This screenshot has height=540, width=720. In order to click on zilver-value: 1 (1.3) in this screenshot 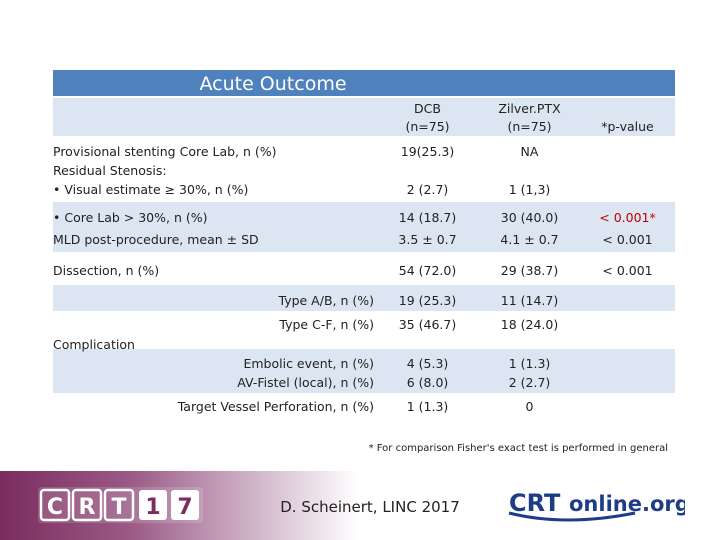, I will do `click(529, 363)`.